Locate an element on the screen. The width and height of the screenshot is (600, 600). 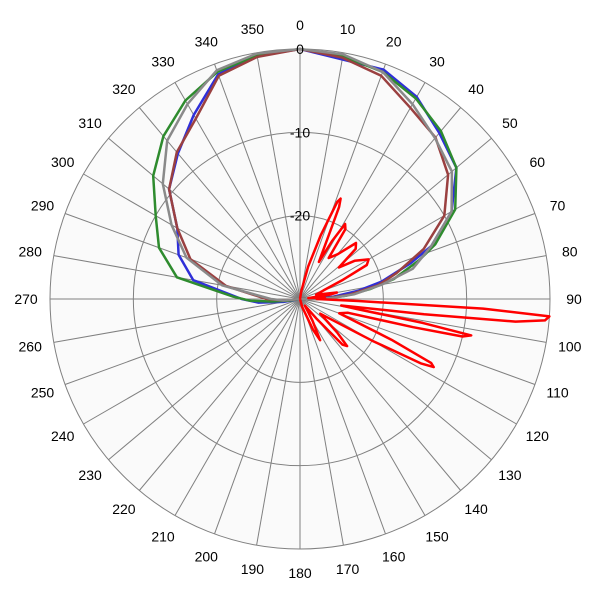
angle-tick-label: 160 is located at coordinates (394, 557).